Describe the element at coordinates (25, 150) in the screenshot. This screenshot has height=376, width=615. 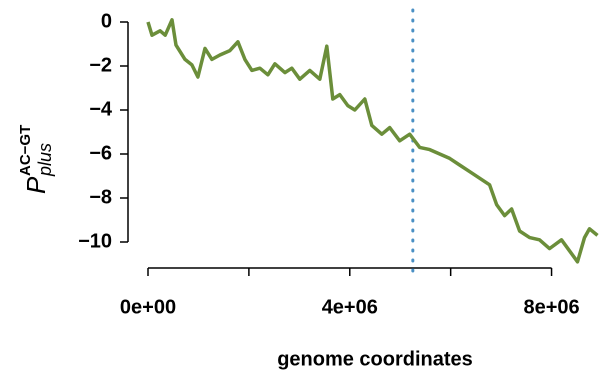
I see `y-label-sup: AC−GT` at that location.